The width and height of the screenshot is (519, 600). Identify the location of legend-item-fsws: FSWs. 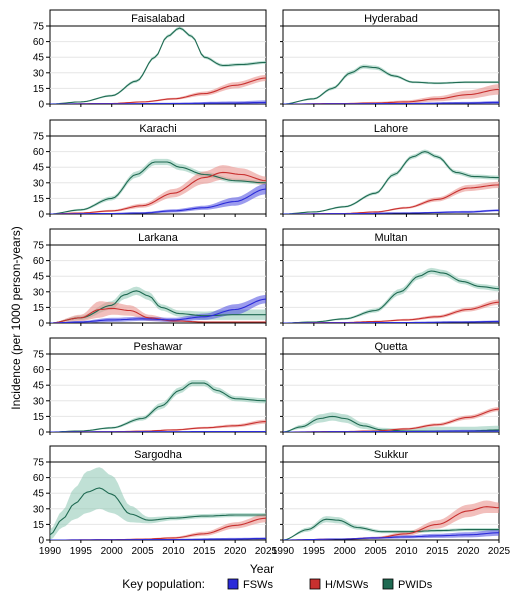
(250, 584).